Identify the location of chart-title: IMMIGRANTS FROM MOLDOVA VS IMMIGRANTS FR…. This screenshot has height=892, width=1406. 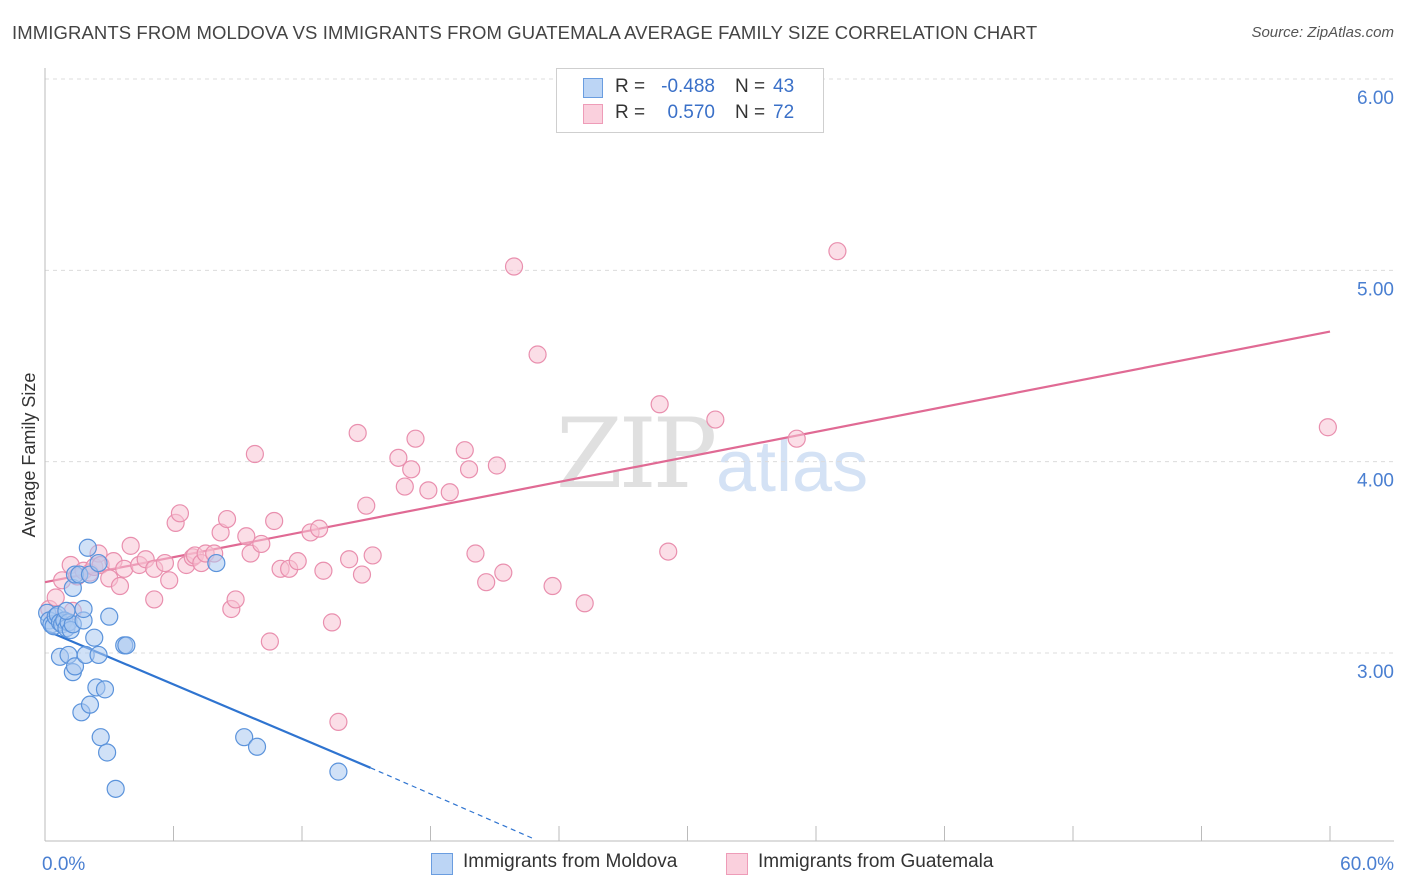
(525, 32).